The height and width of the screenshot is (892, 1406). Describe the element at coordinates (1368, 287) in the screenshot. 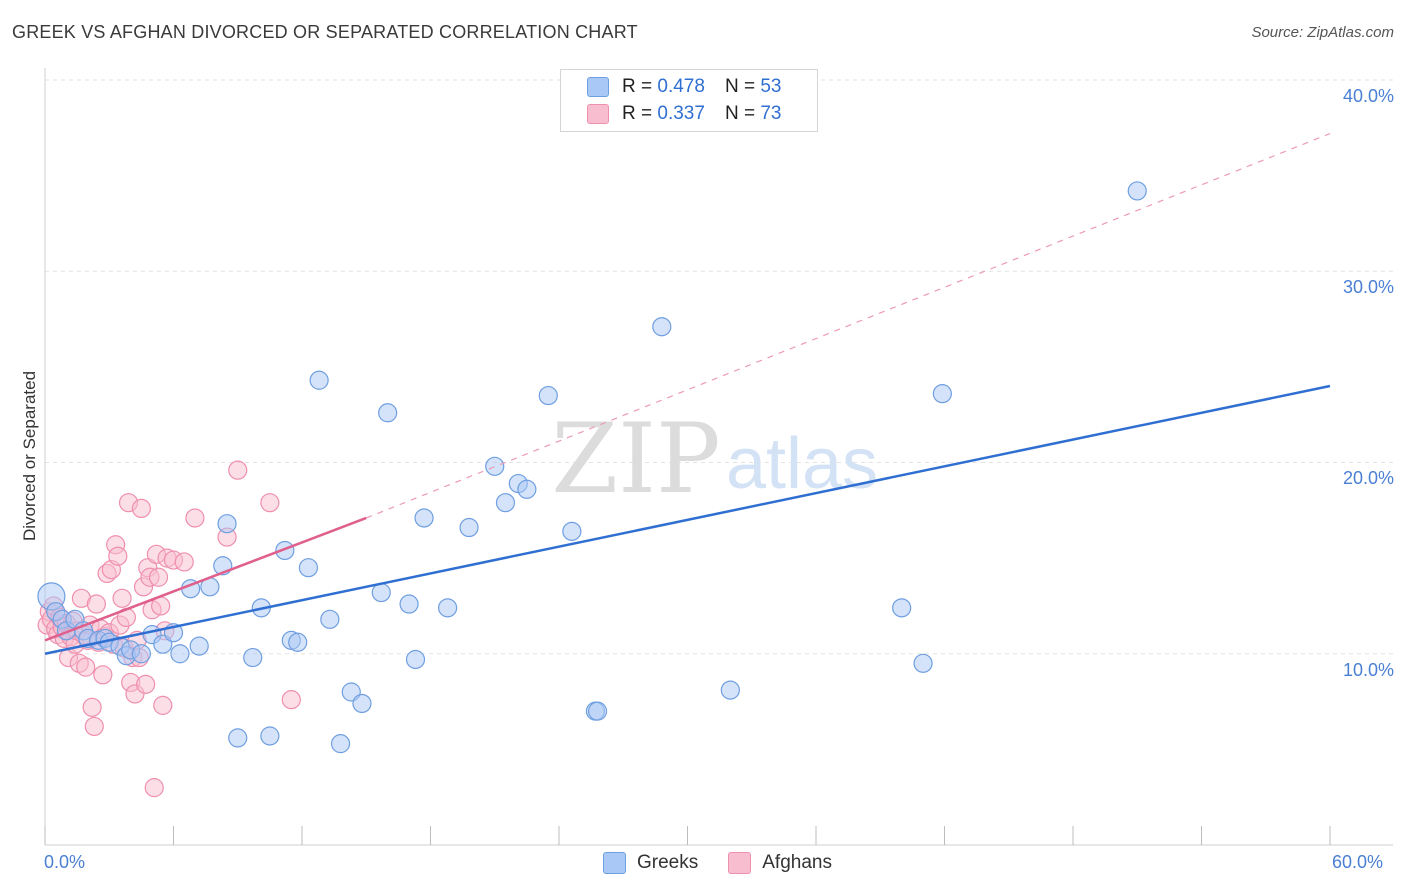

I see `y-tick-30: 30.0%` at that location.